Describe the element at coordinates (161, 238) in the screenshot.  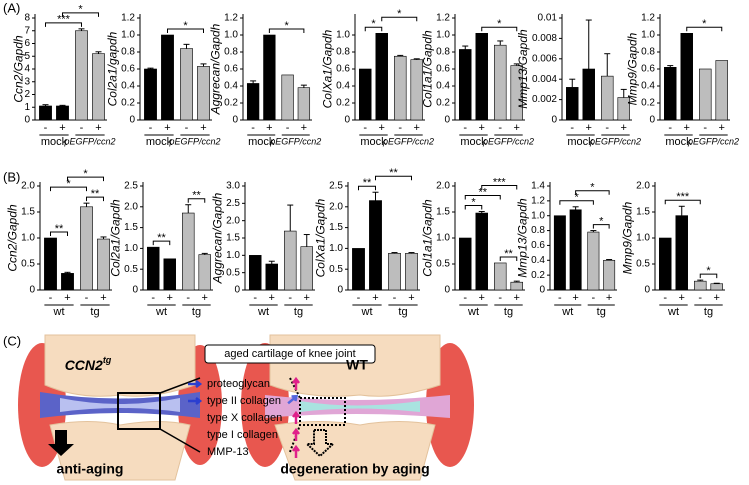
I see `significance-label: **` at that location.